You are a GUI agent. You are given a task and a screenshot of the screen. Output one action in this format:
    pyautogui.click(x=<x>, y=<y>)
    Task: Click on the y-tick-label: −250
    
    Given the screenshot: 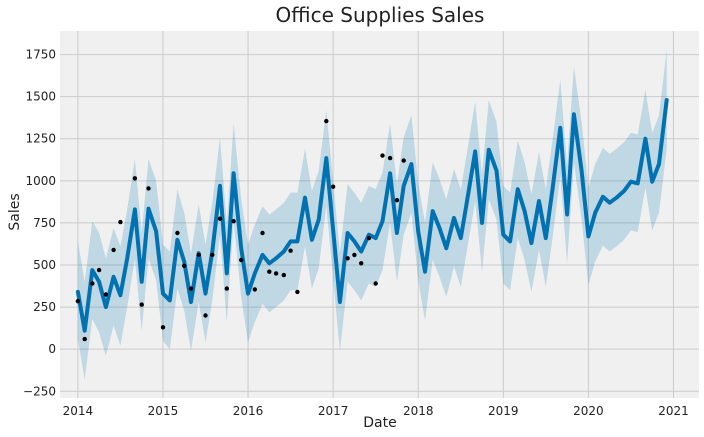 What is the action you would take?
    pyautogui.click(x=39, y=391)
    